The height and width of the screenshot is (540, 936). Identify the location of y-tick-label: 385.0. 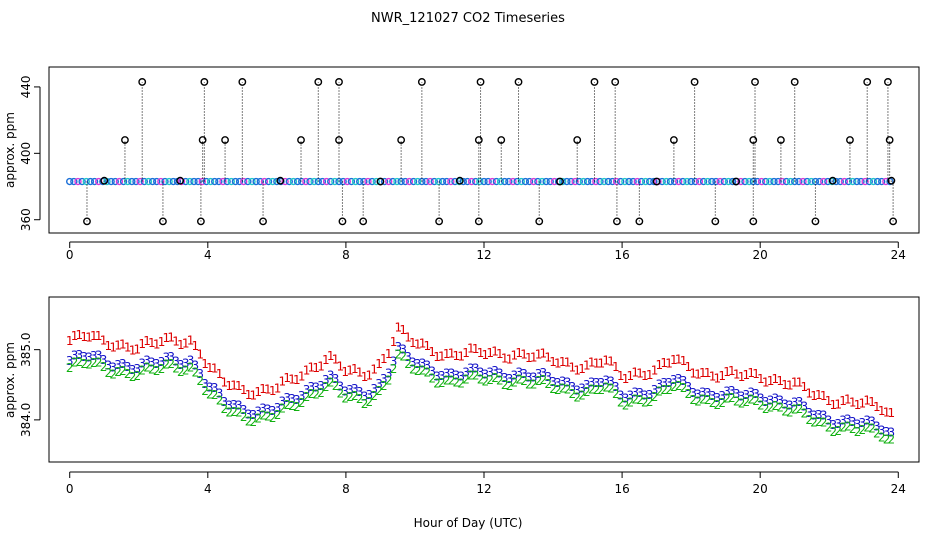
(26, 349).